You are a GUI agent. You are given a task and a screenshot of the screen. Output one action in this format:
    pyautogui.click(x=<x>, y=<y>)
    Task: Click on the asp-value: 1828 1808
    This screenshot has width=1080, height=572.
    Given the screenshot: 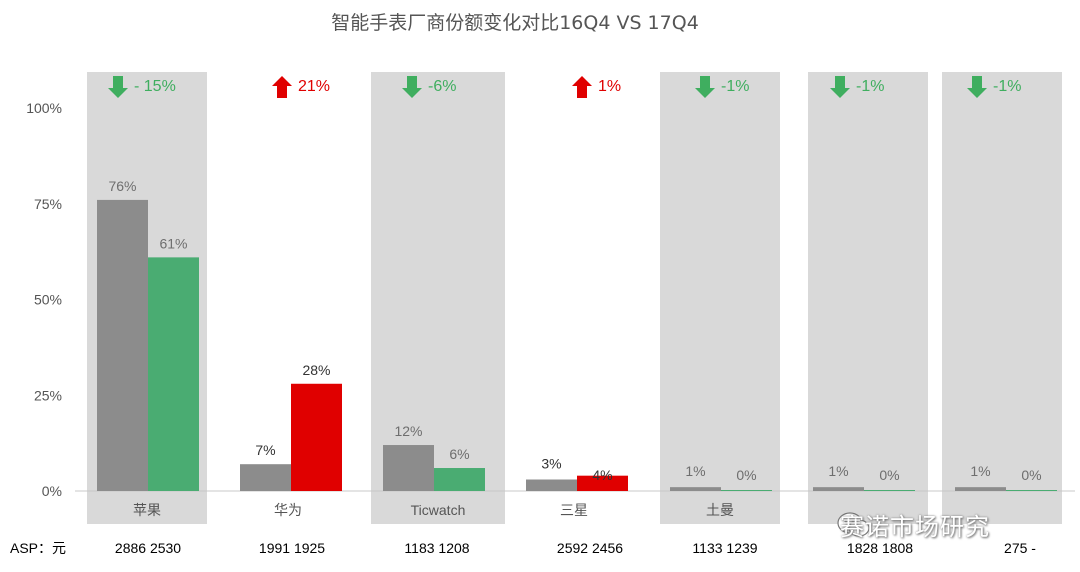 What is the action you would take?
    pyautogui.click(x=880, y=548)
    